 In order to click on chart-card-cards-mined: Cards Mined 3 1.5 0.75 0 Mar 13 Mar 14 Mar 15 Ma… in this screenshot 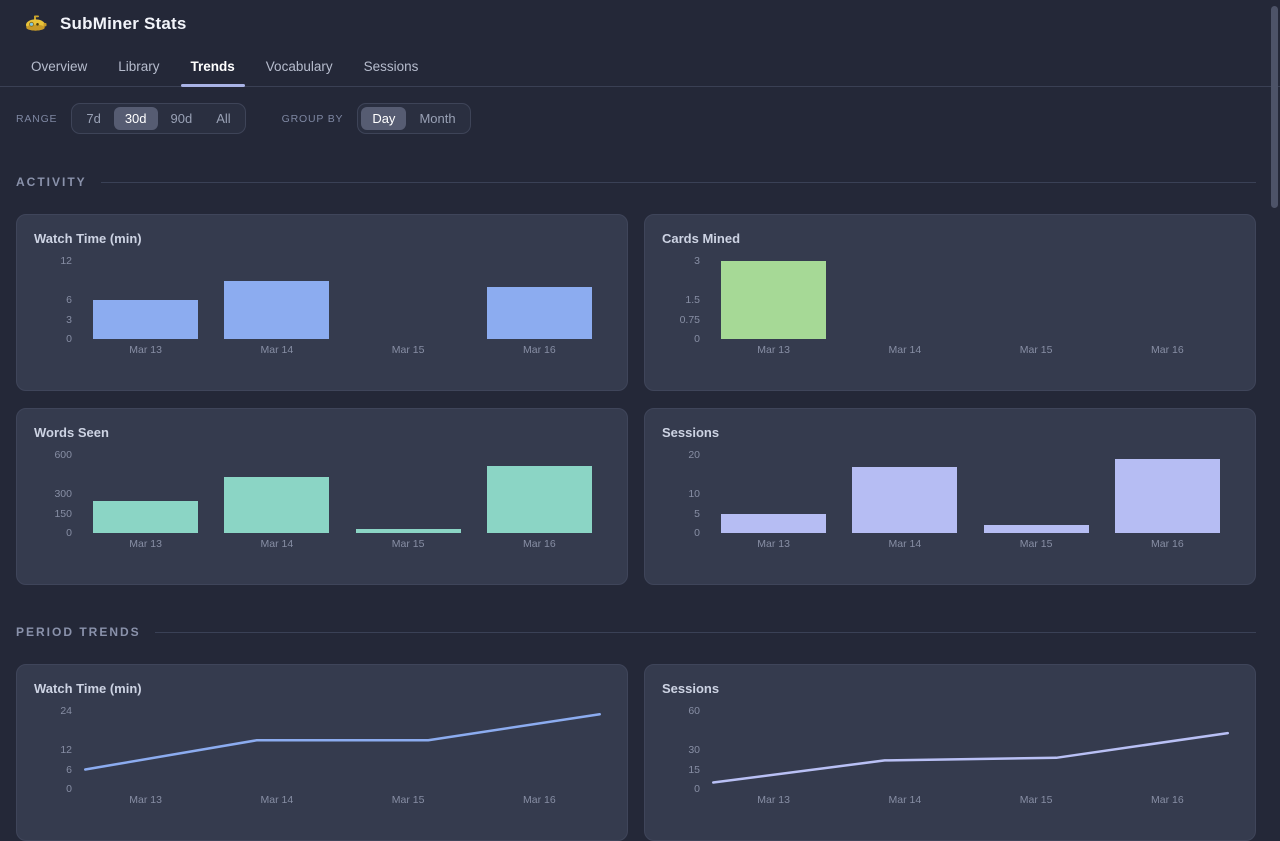, I will do `click(950, 302)`.